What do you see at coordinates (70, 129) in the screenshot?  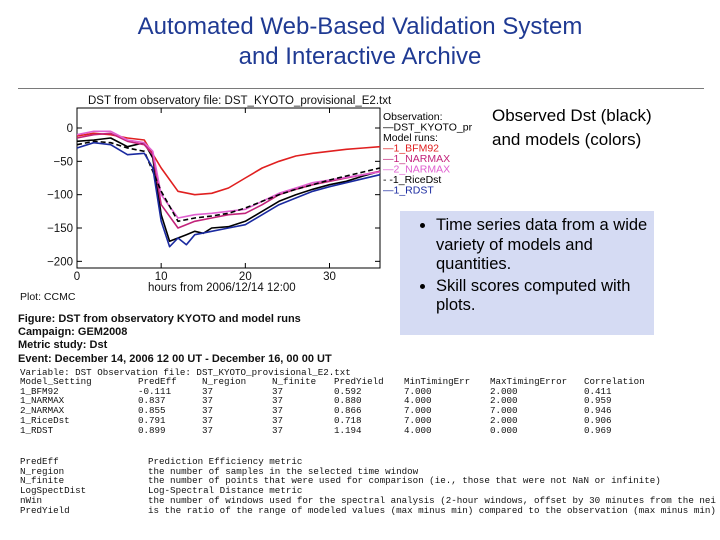 I see `y-tick-label: 0` at bounding box center [70, 129].